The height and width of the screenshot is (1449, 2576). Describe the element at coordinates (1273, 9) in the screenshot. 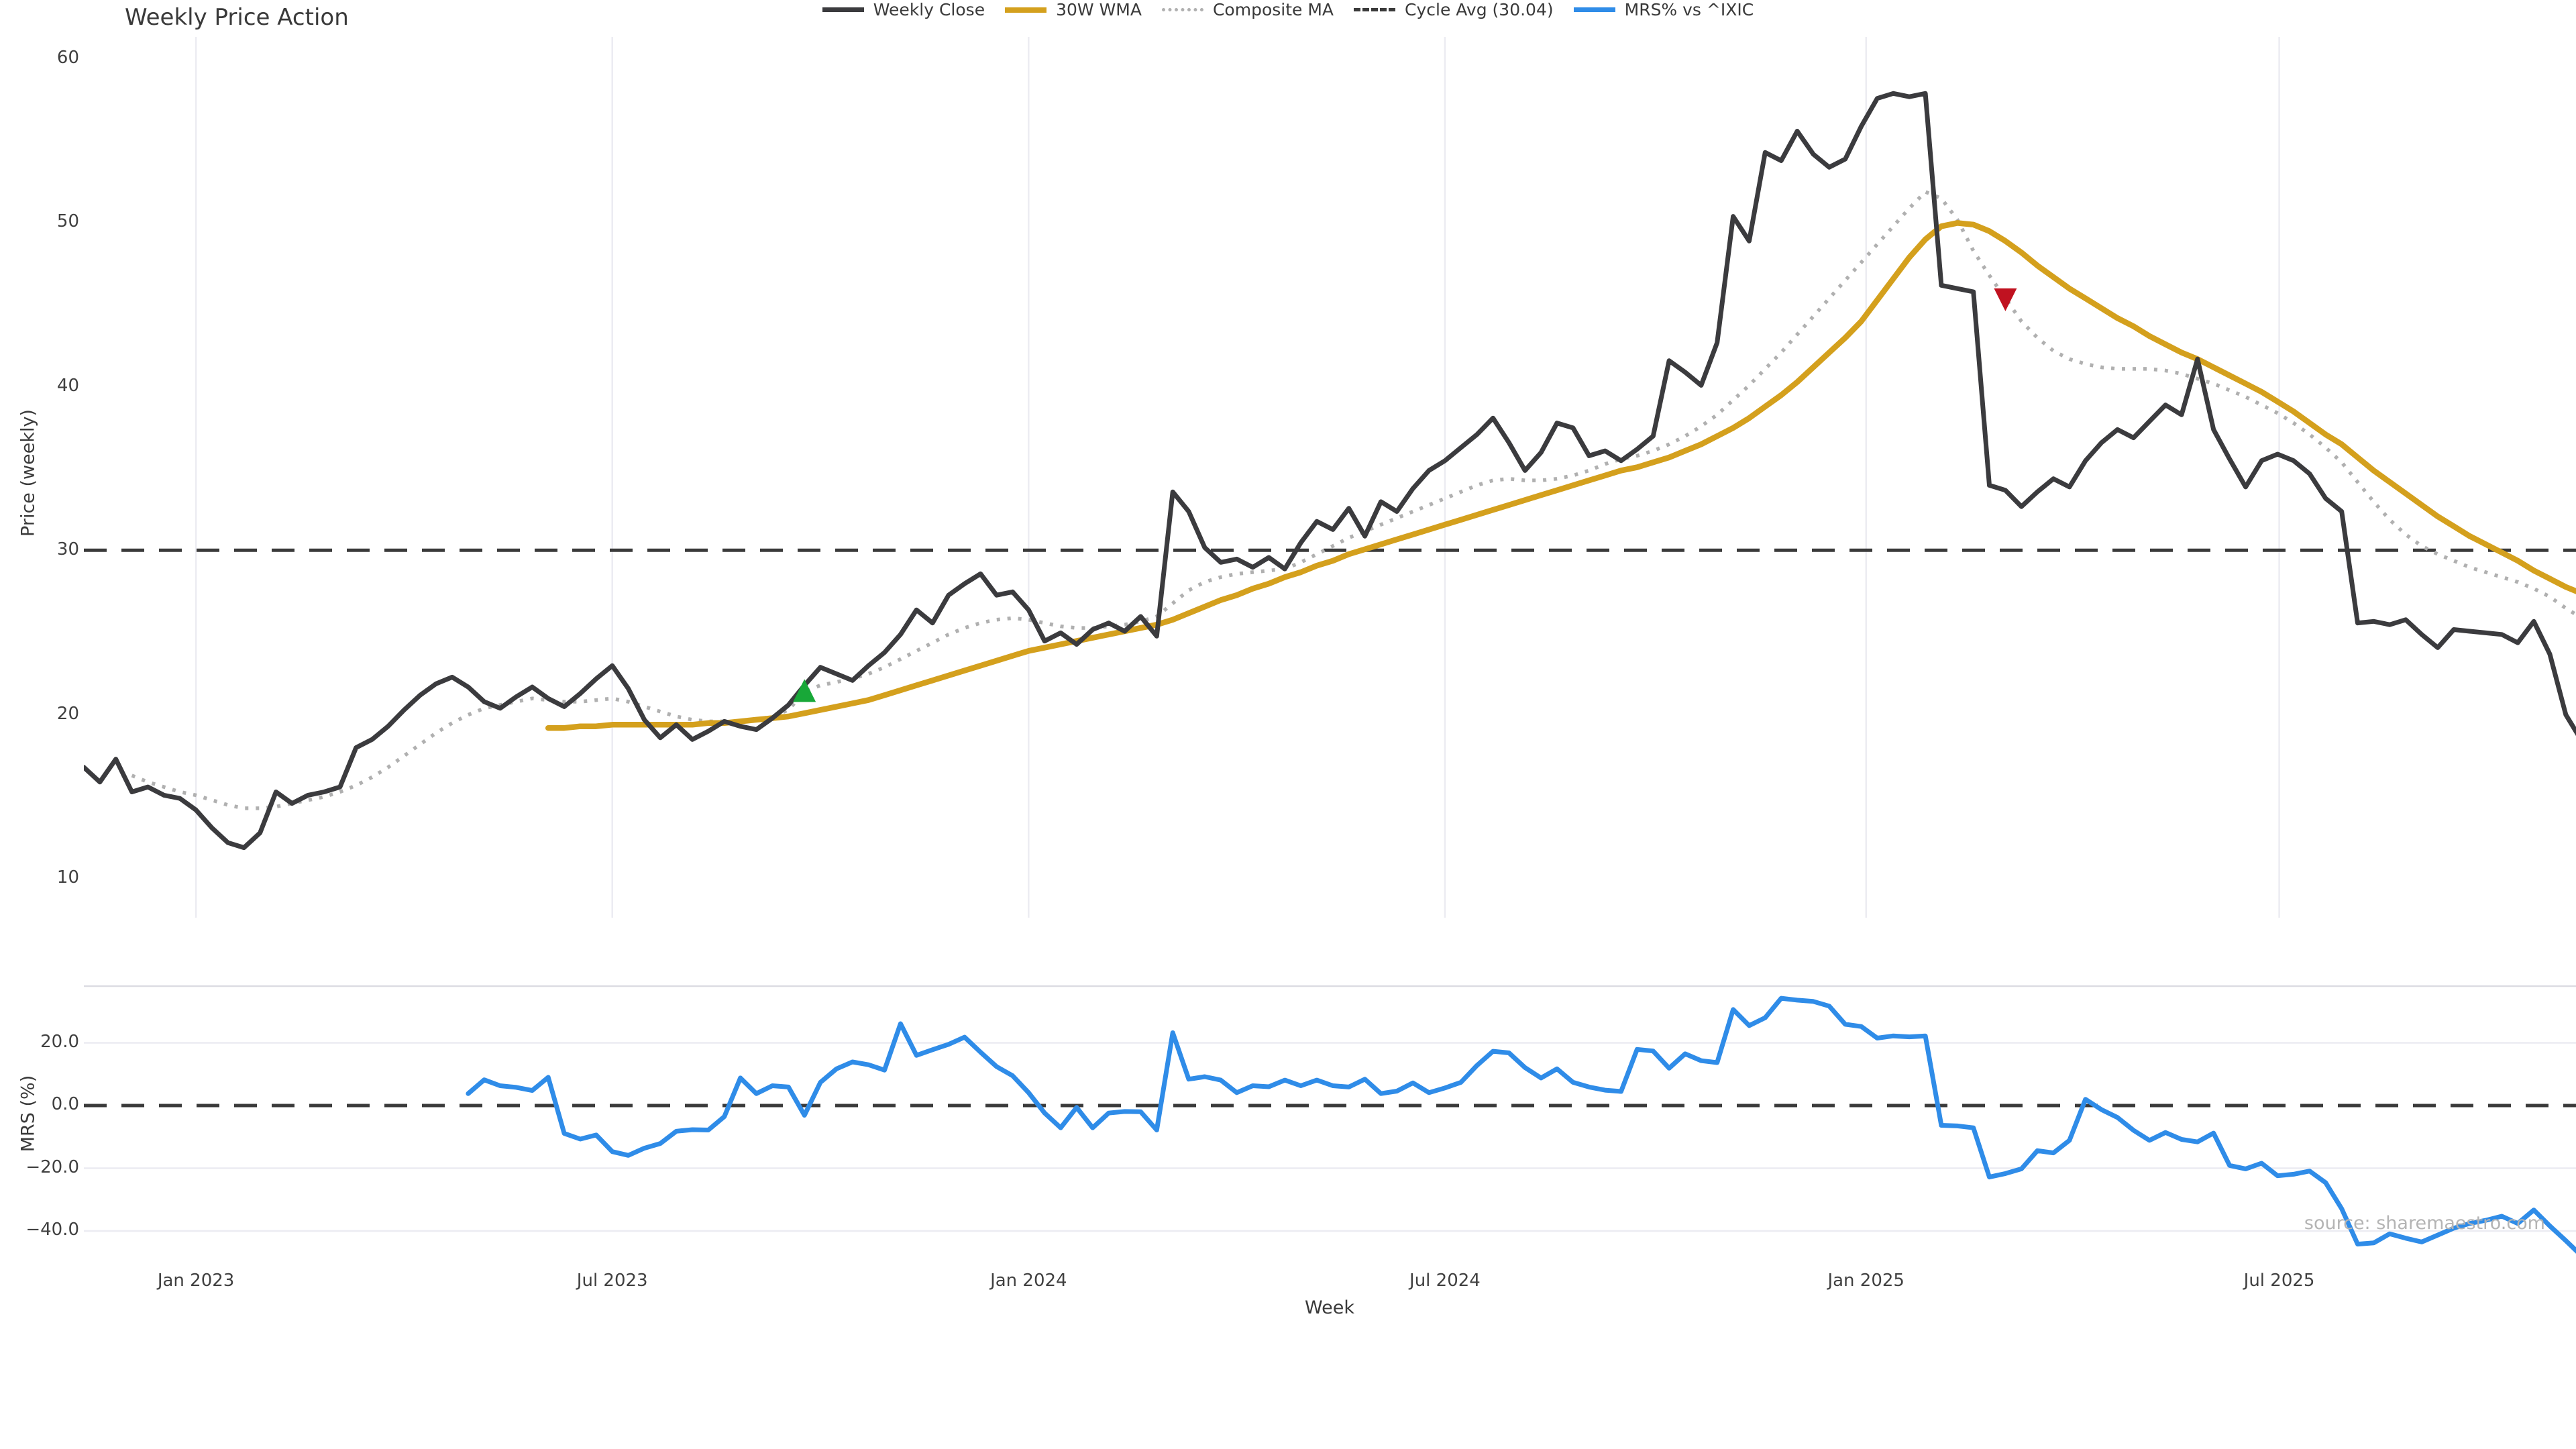

I see `legend-label: Composite MA` at that location.